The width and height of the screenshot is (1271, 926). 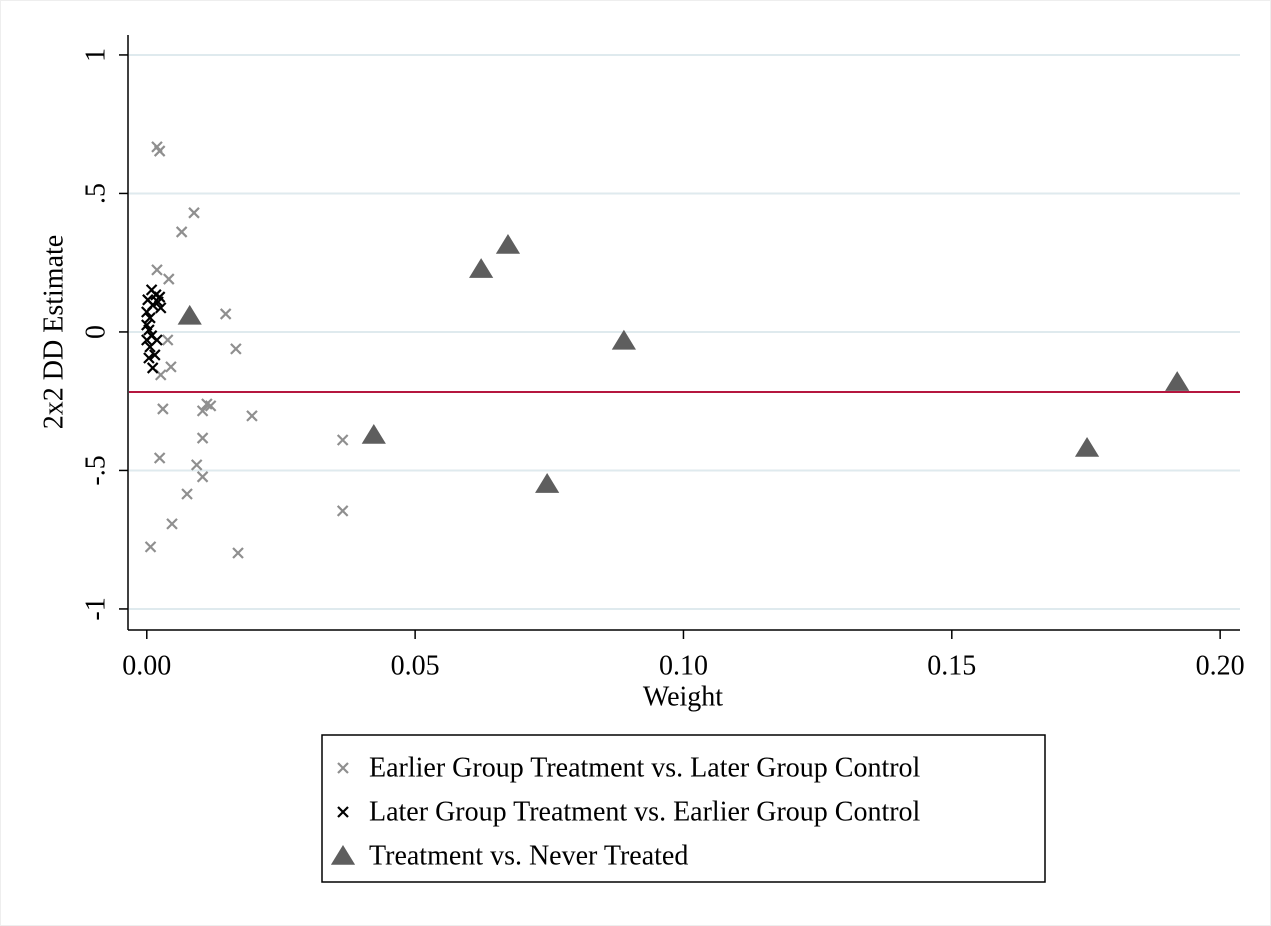 What do you see at coordinates (95, 55) in the screenshot?
I see `y-tick-label: 1` at bounding box center [95, 55].